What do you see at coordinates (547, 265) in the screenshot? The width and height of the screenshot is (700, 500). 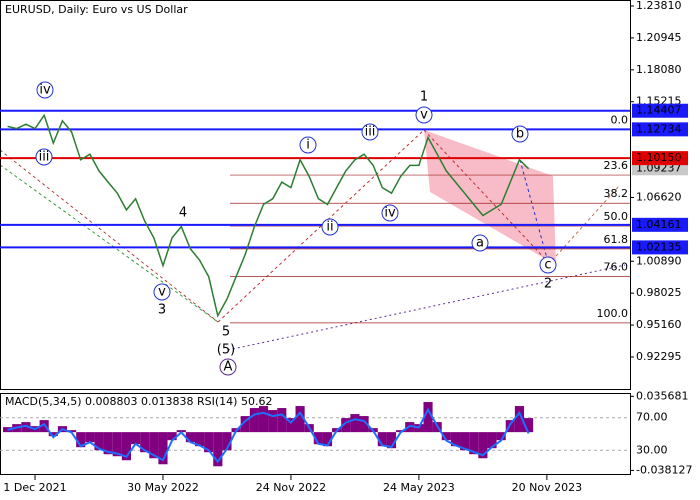 I see `wave-label: c` at bounding box center [547, 265].